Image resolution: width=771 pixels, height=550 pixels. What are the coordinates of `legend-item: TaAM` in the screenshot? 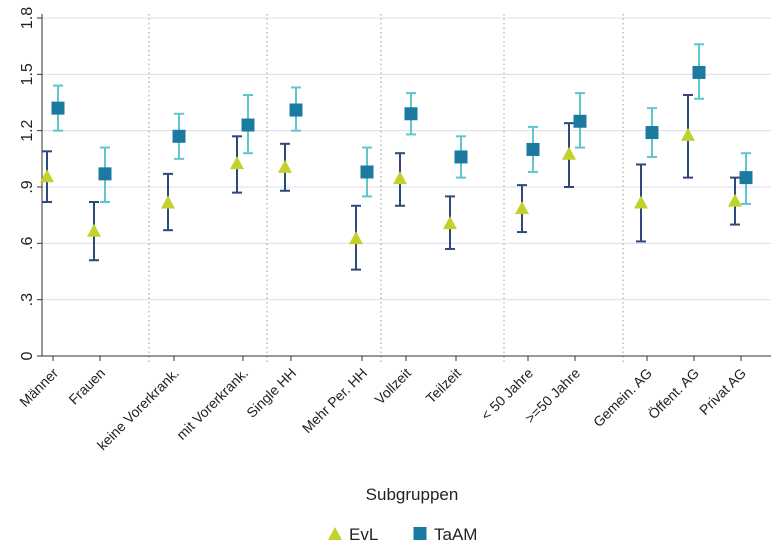 It's located at (445, 534).